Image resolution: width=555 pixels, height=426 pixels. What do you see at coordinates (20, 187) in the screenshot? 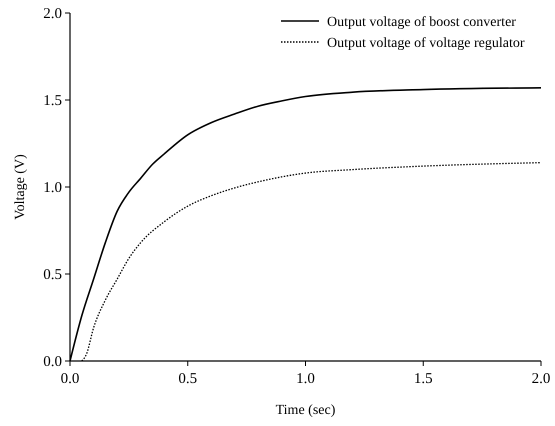
I see `y-axis-title: Voltage (V)` at bounding box center [20, 187].